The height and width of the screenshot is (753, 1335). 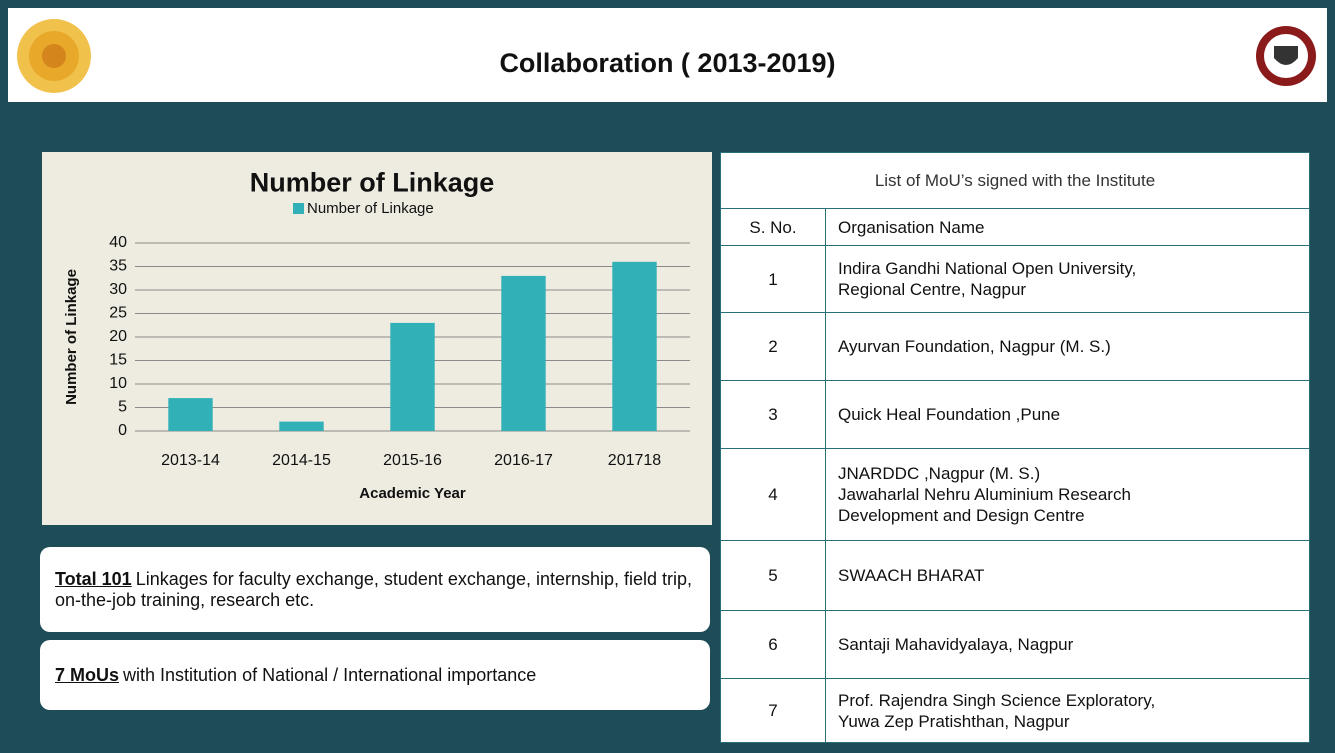 What do you see at coordinates (87, 674) in the screenshot?
I see `note-highlight: 7 MoUs` at bounding box center [87, 674].